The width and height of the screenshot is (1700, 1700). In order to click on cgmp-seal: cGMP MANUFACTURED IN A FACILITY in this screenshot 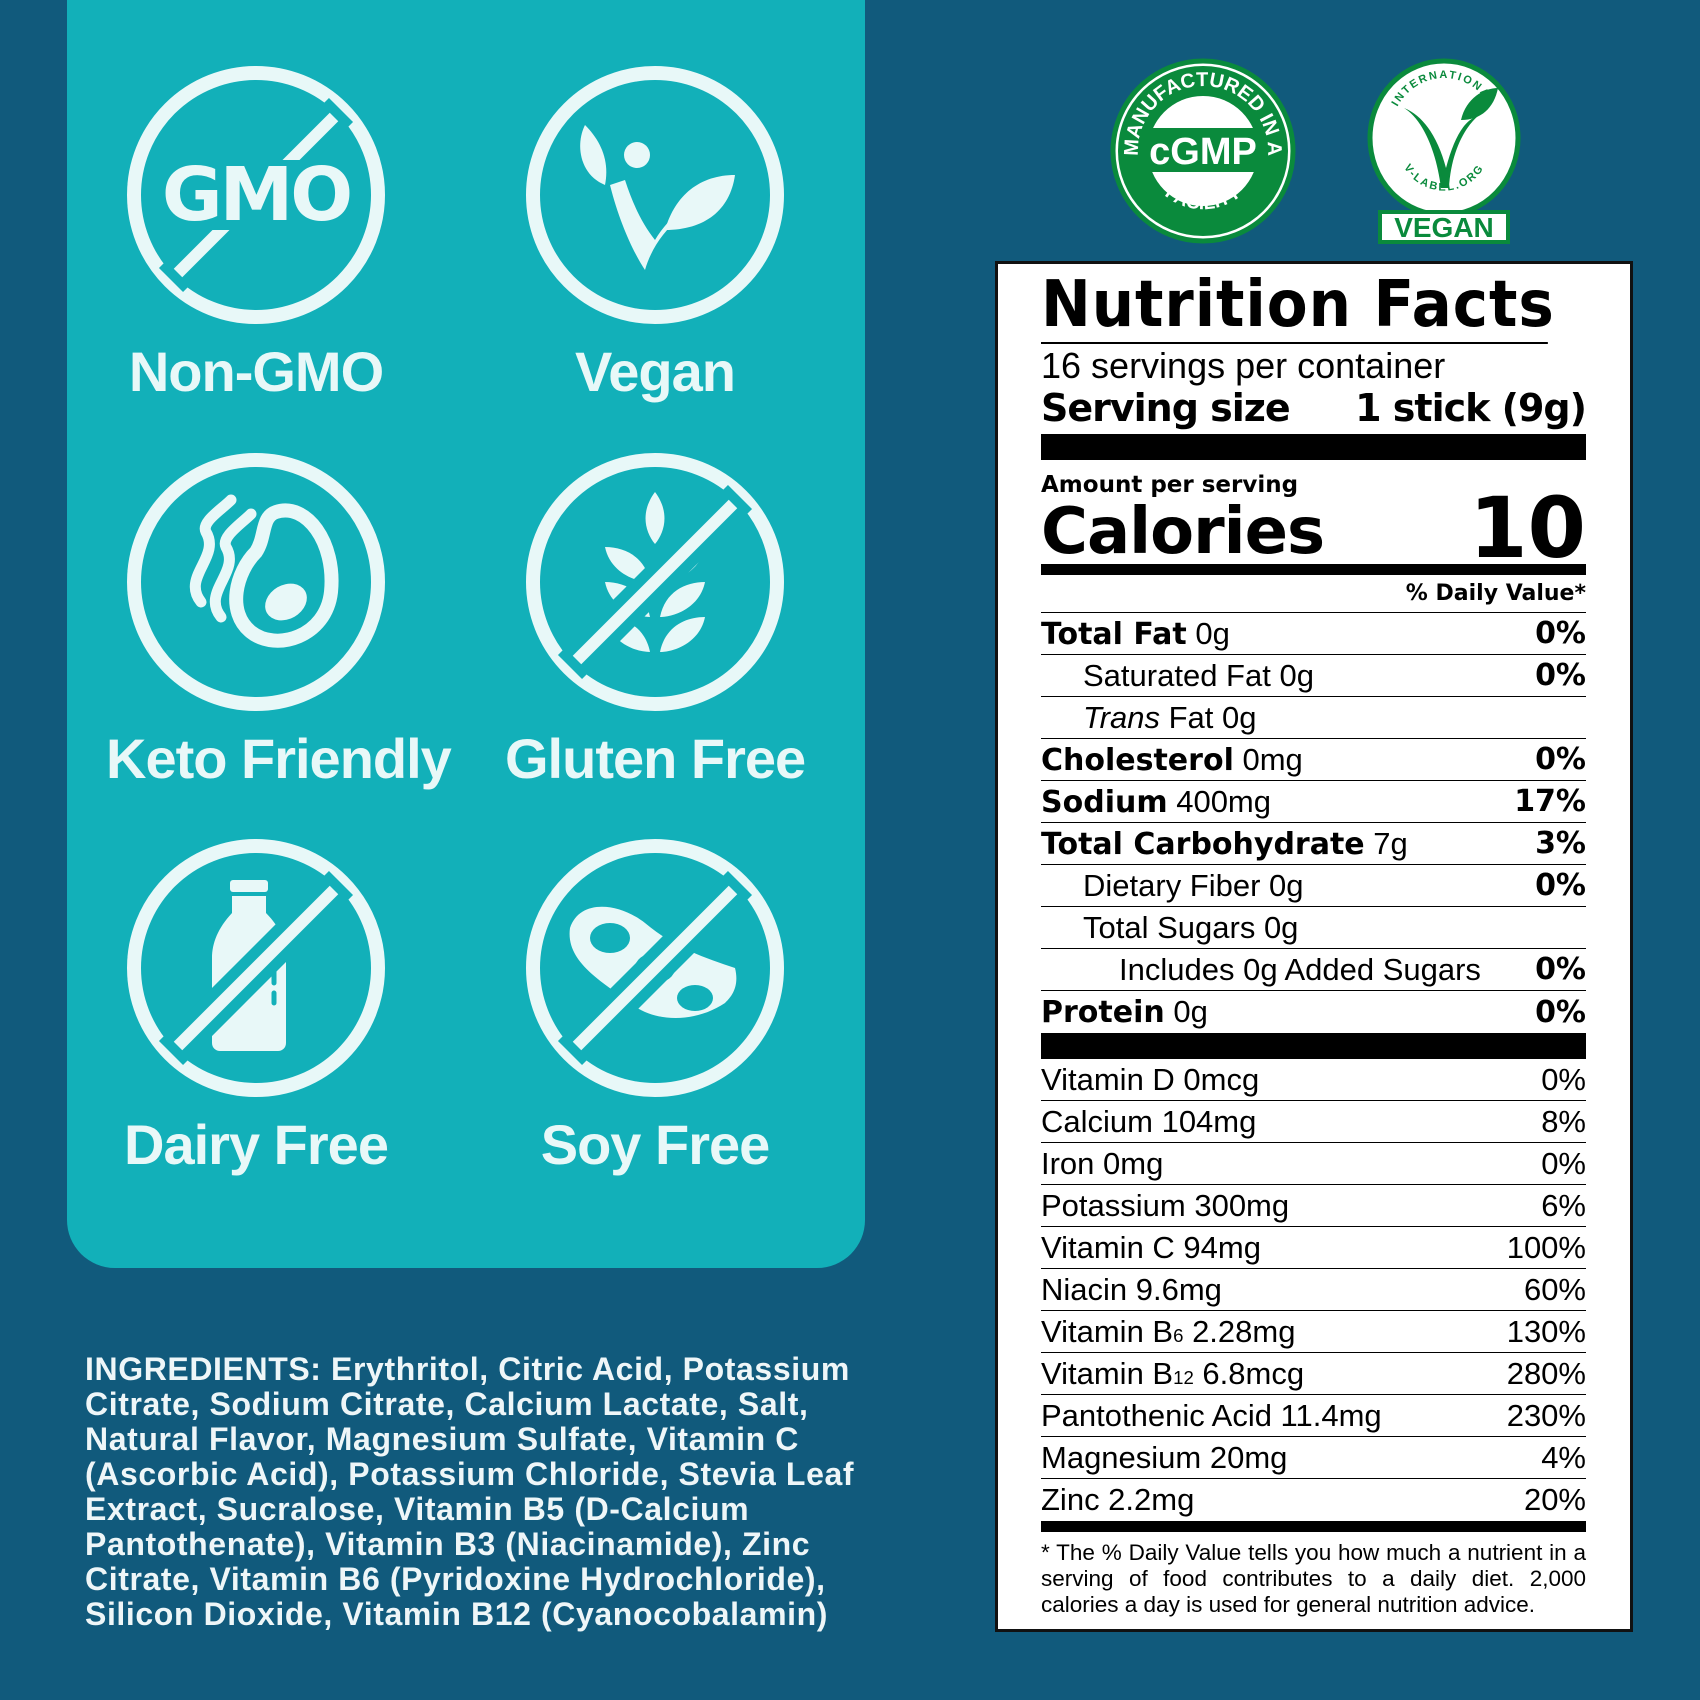, I will do `click(1203, 153)`.